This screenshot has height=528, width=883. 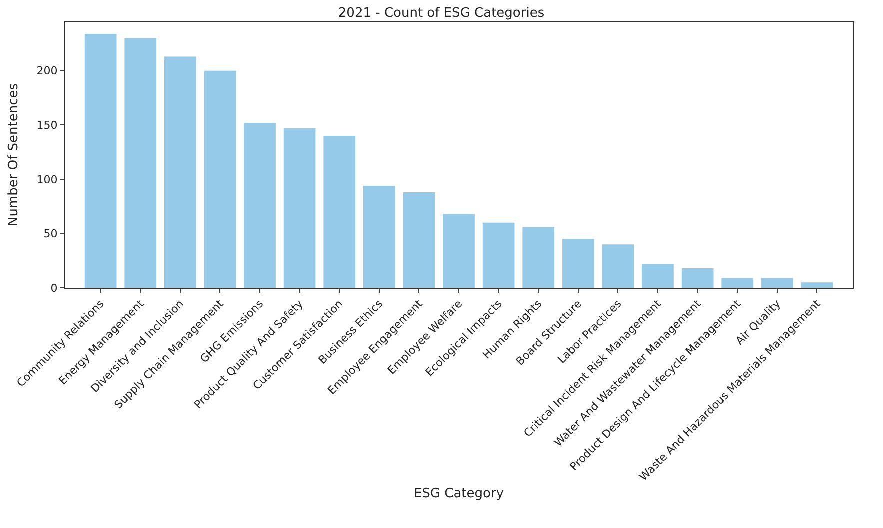 I want to click on y-axis-title: Number Of Sentences, so click(x=14, y=155).